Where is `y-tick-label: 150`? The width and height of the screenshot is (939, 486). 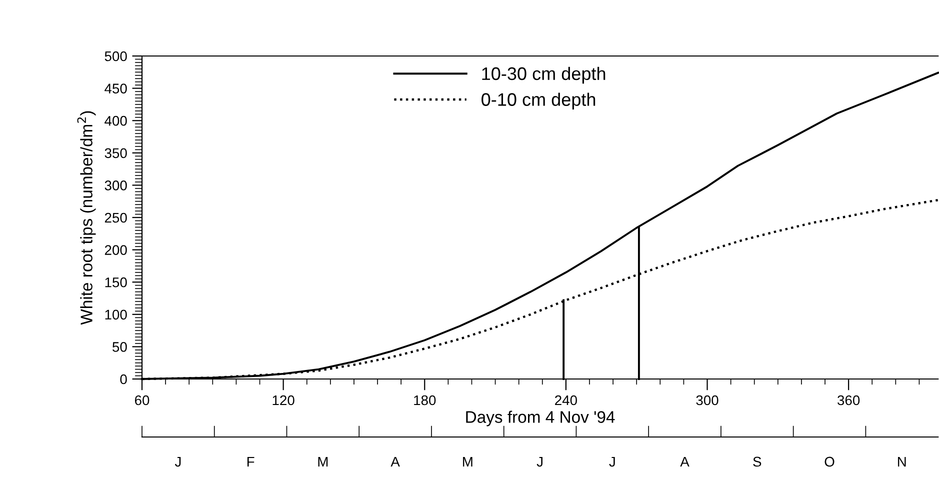
y-tick-label: 150 is located at coordinates (116, 282).